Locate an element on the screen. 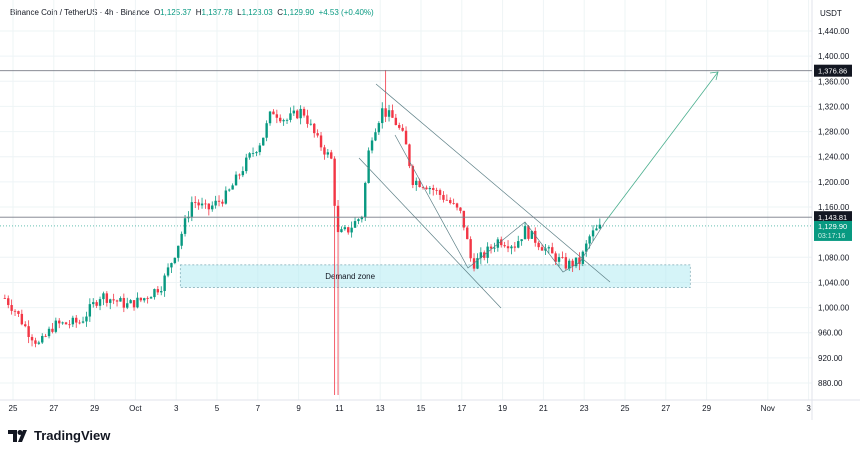  channel-upper-line is located at coordinates (493, 183).